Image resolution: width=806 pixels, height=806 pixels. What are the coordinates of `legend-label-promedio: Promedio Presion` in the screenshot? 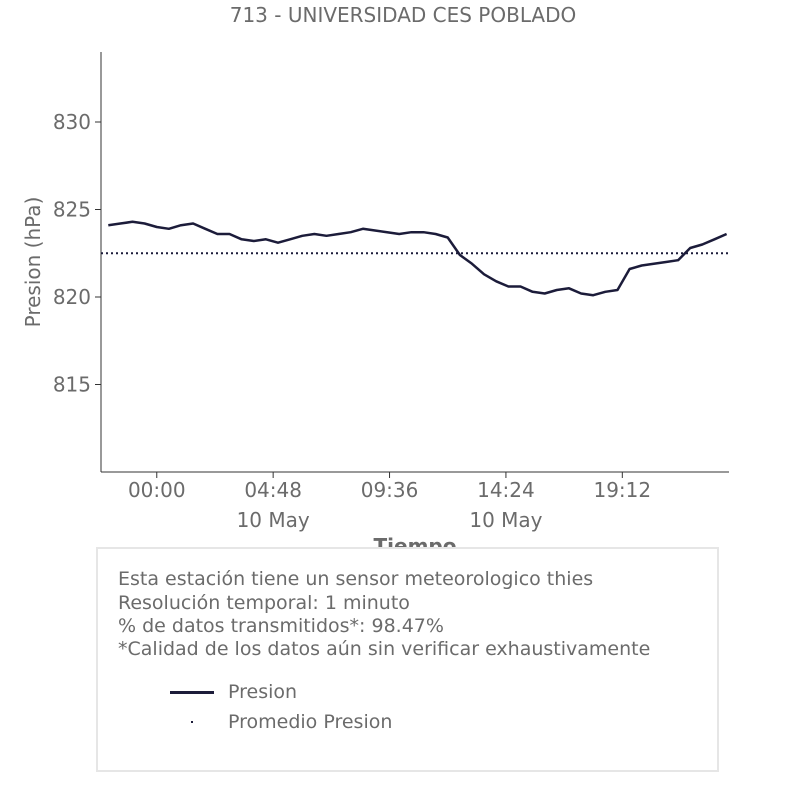 It's located at (310, 722).